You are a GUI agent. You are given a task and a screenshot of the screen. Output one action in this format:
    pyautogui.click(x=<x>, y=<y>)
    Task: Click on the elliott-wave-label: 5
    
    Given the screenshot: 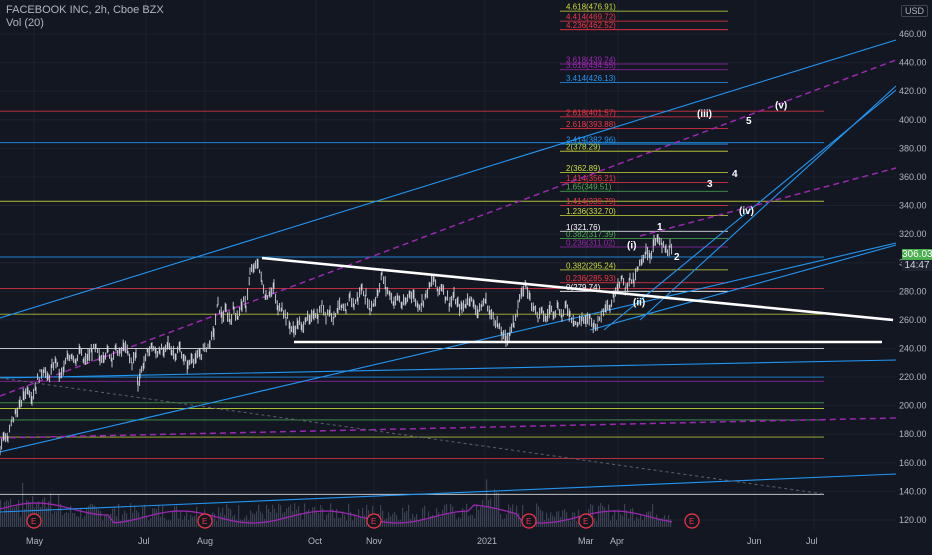 What is the action you would take?
    pyautogui.click(x=749, y=121)
    